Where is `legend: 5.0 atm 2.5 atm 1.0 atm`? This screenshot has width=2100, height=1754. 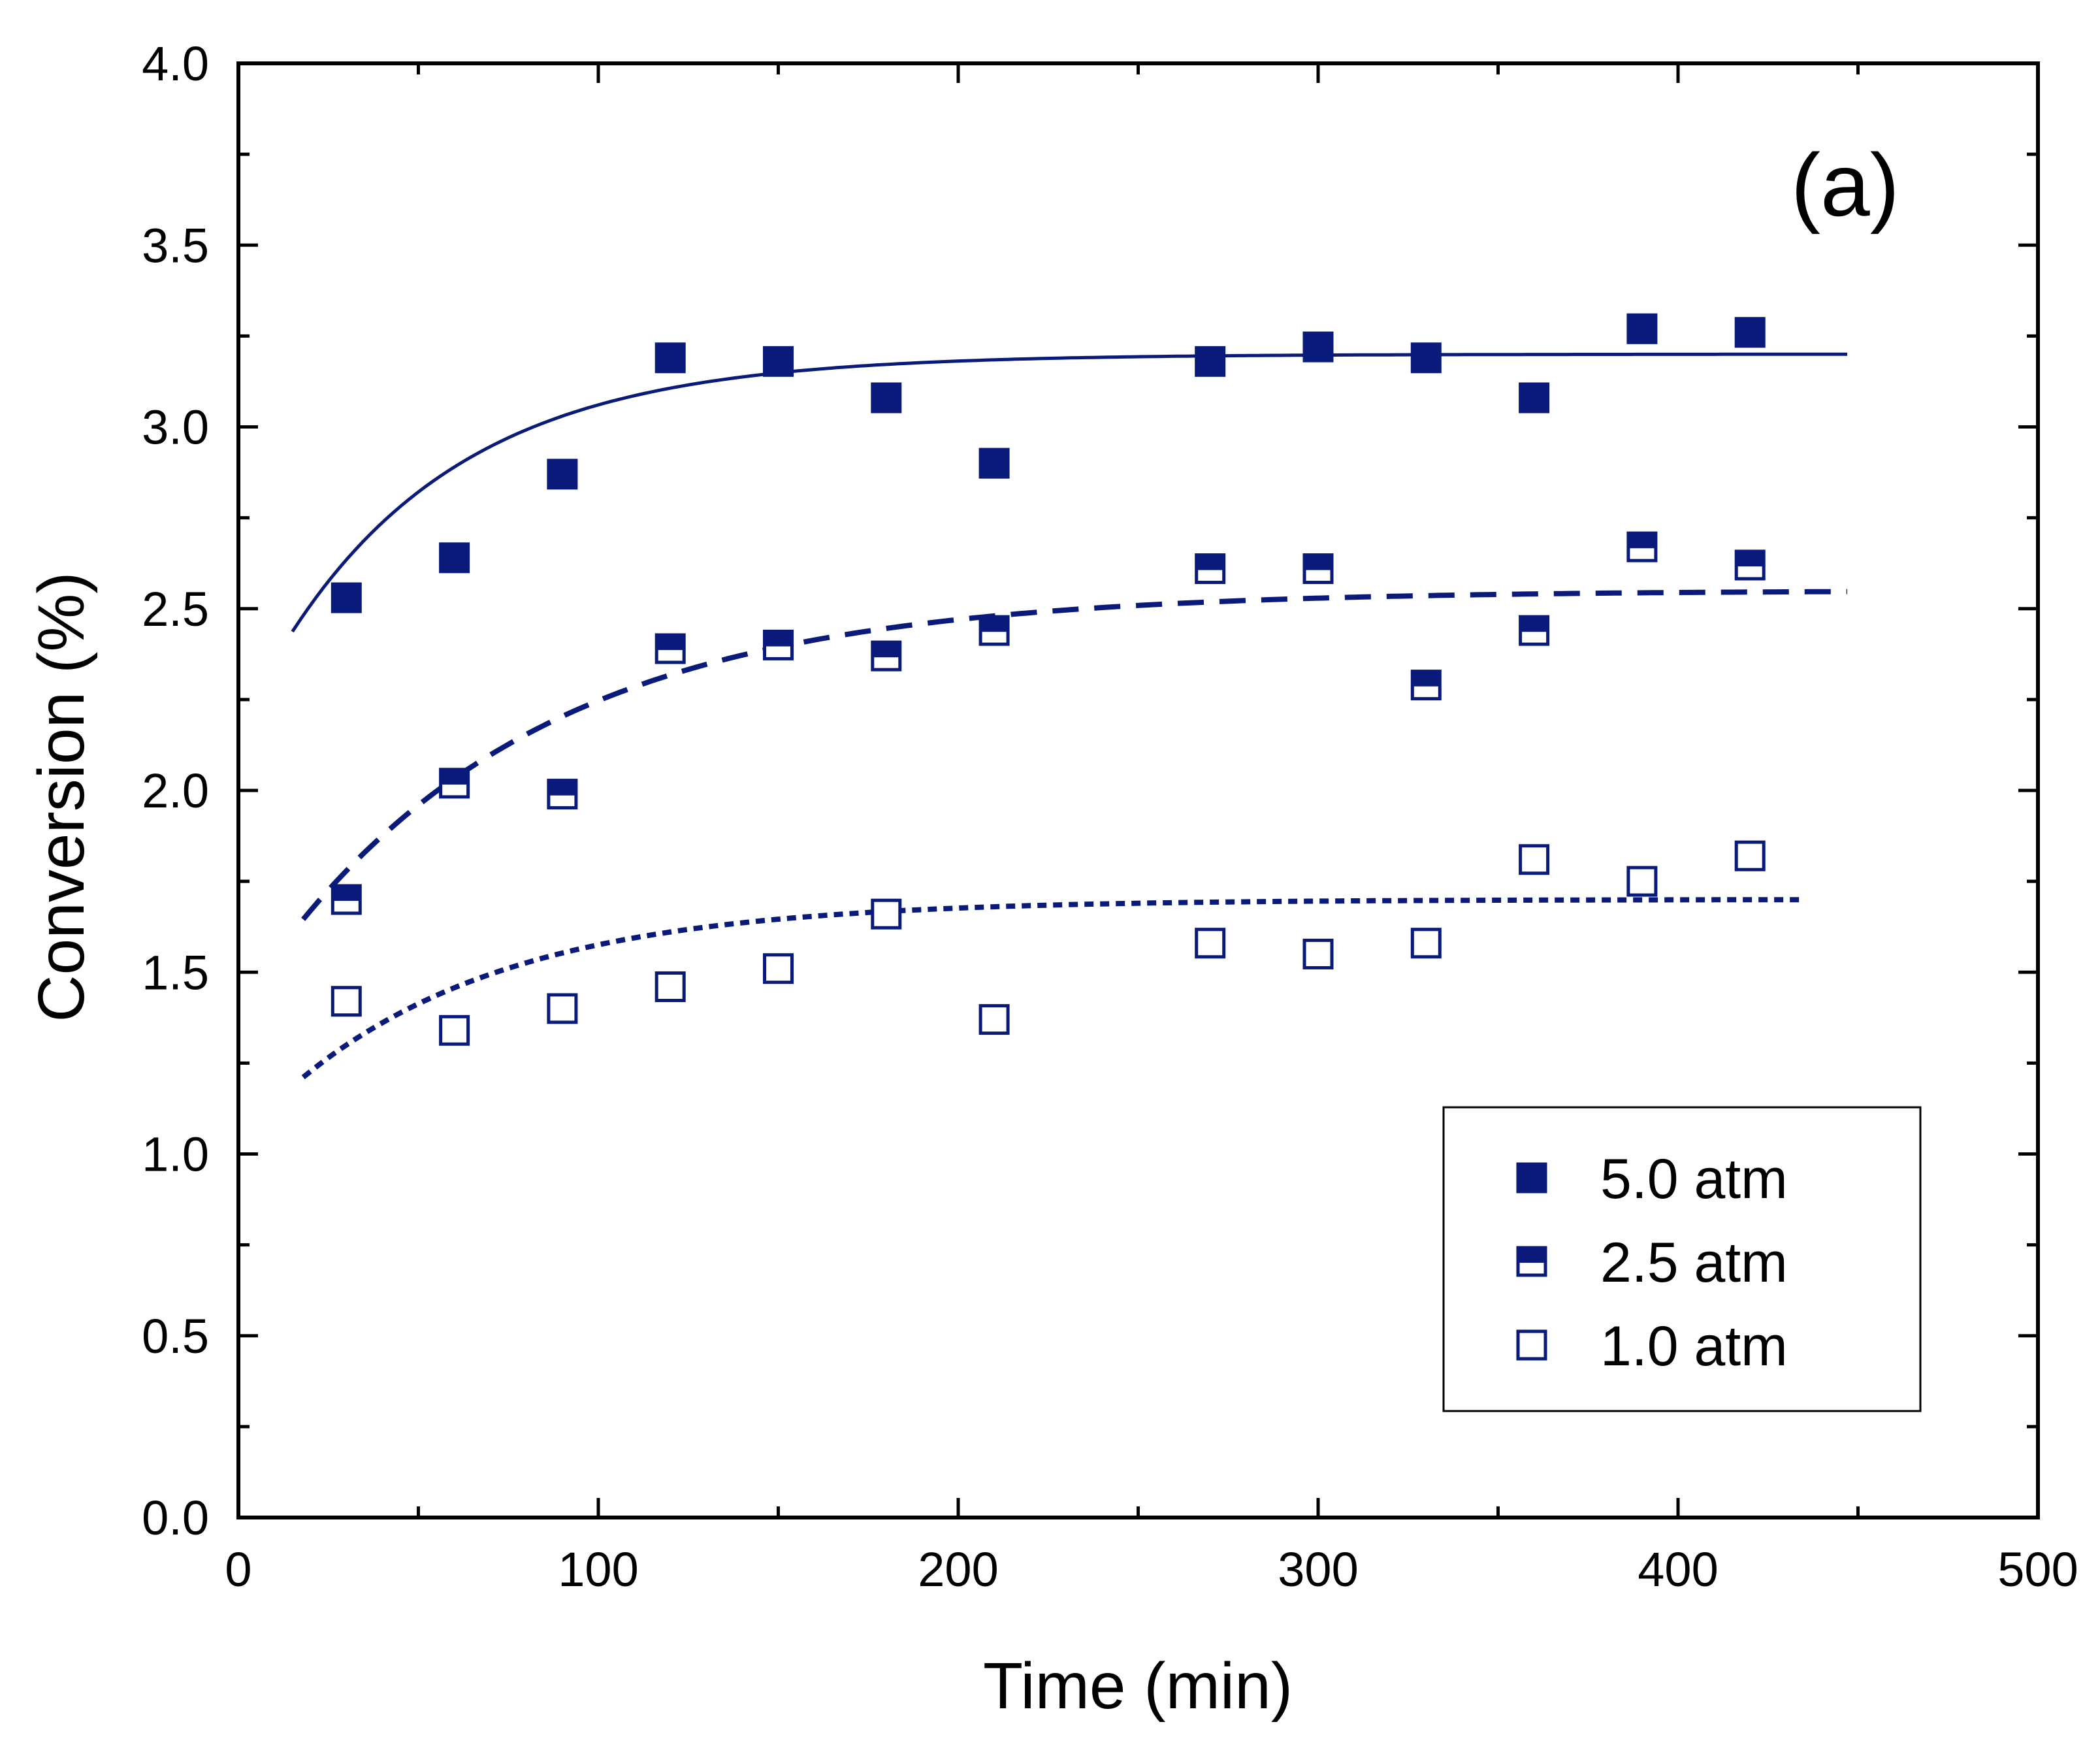
legend: 5.0 atm 2.5 atm 1.0 atm is located at coordinates (1682, 1259).